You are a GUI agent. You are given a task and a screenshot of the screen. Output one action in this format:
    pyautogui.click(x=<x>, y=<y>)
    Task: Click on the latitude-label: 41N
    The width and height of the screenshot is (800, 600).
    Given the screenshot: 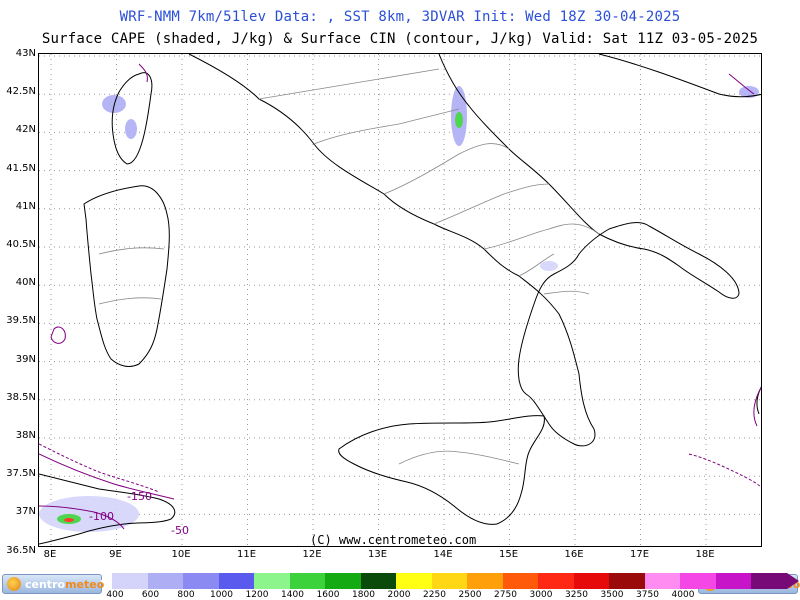 What is the action you would take?
    pyautogui.click(x=25, y=206)
    